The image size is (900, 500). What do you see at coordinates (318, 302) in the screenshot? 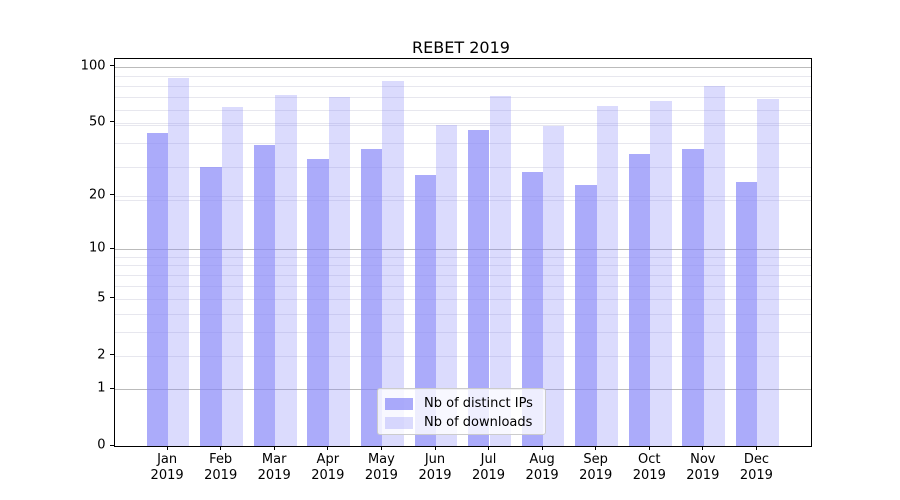
I see `bar-apr-distinct-ips` at bounding box center [318, 302].